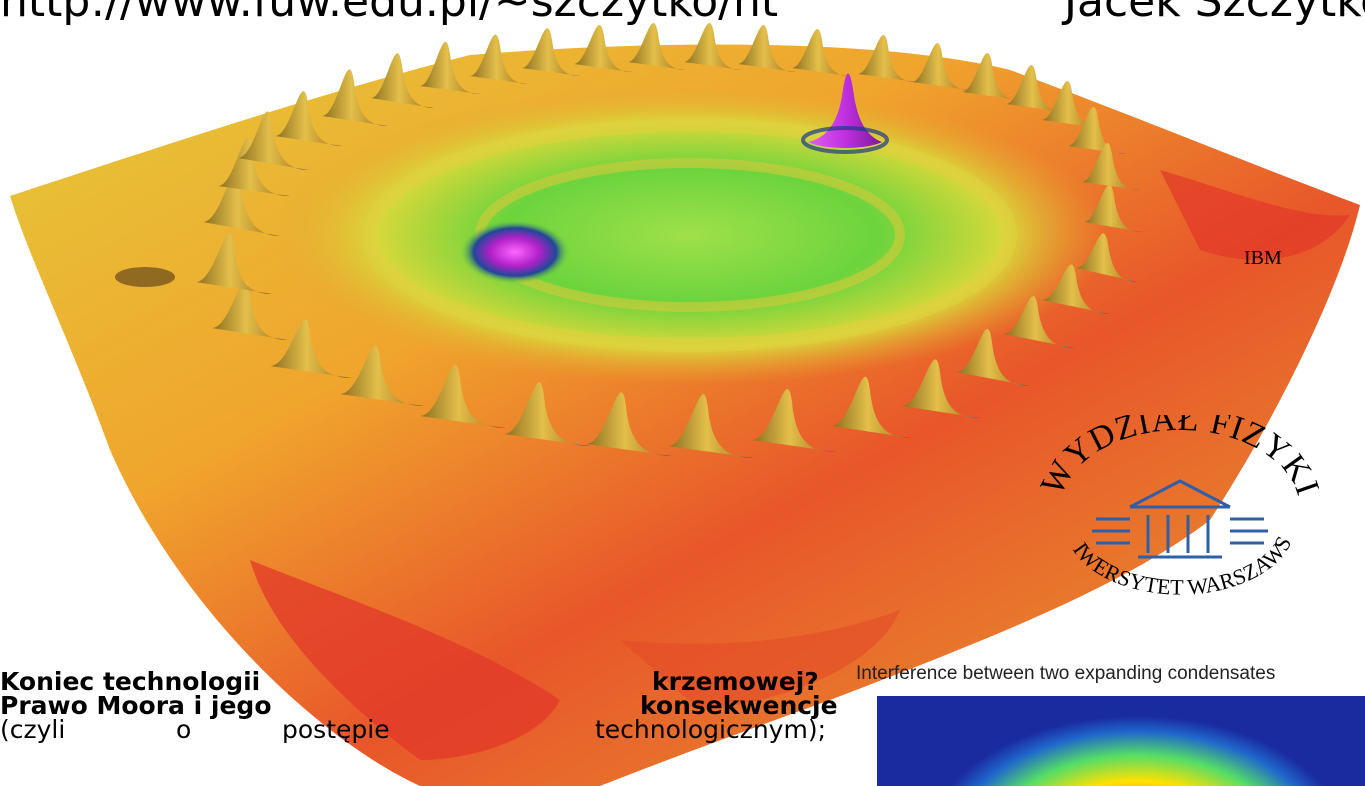 The image size is (1365, 786). Describe the element at coordinates (515, 252) in the screenshot. I see `central-dip` at that location.